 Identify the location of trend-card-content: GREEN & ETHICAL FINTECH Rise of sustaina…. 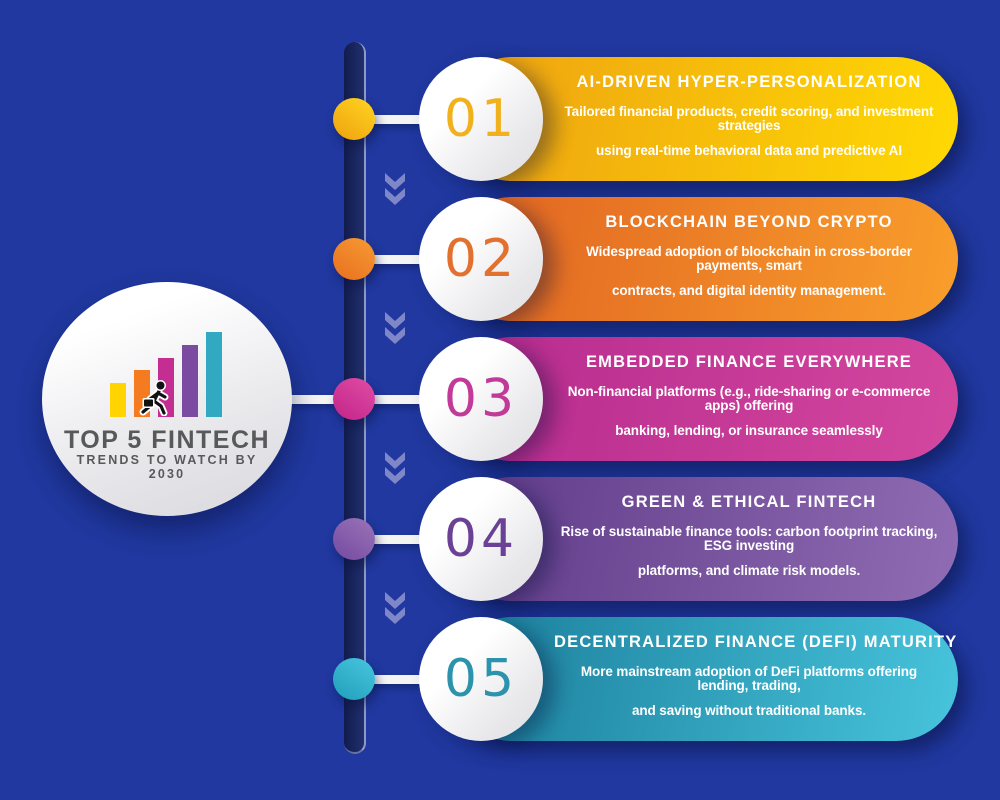
(749, 539).